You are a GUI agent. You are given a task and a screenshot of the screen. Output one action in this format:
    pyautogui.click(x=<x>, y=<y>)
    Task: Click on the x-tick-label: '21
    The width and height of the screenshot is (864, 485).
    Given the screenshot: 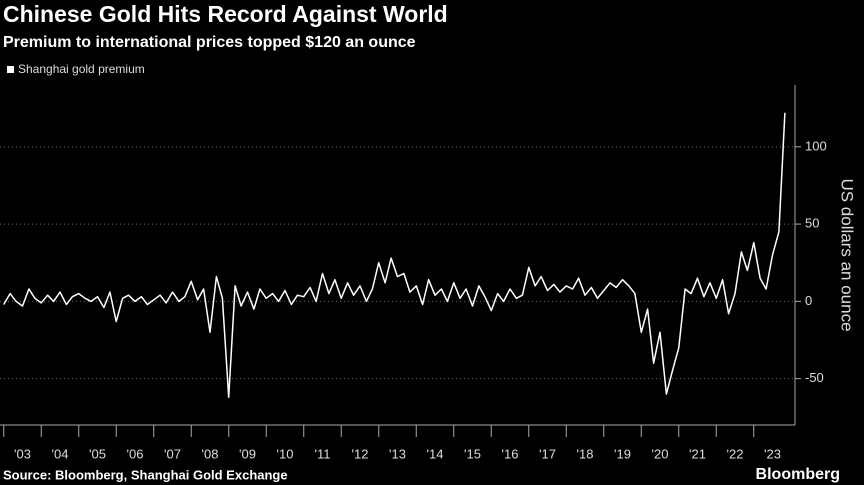 What is the action you would take?
    pyautogui.click(x=697, y=453)
    